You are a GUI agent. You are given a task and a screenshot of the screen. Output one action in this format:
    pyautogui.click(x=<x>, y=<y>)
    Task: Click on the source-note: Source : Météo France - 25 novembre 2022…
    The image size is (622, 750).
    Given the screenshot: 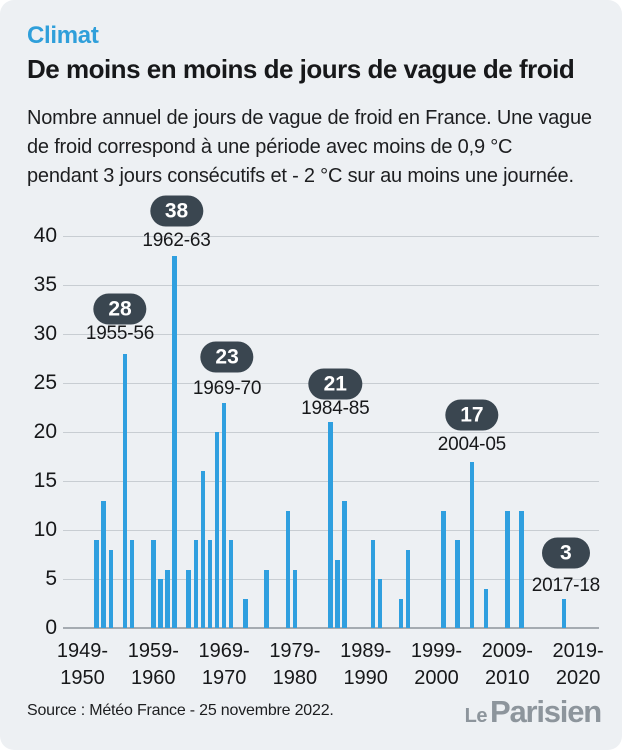 What is the action you would take?
    pyautogui.click(x=180, y=710)
    